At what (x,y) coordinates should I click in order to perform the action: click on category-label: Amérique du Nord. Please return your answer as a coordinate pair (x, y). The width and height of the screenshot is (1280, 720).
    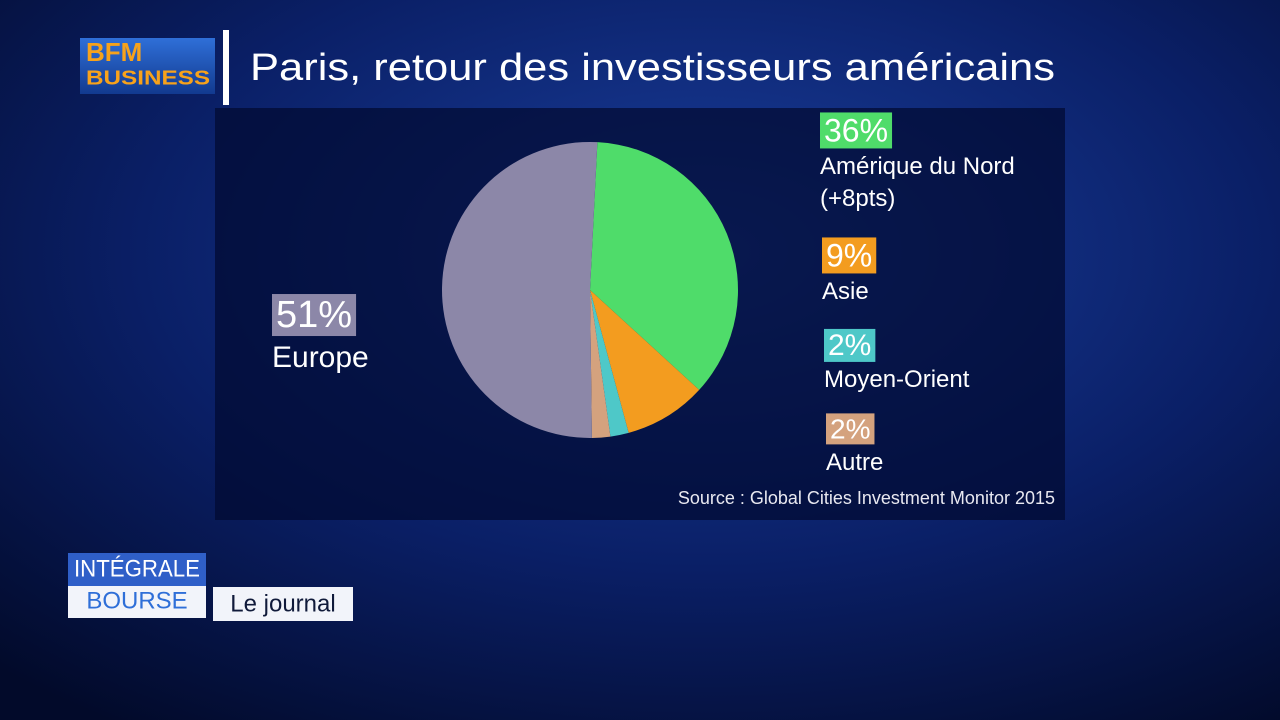
    Looking at the image, I should click on (917, 166).